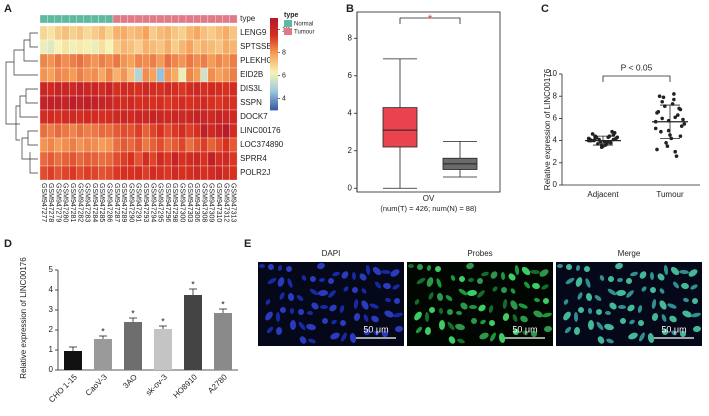 The image size is (709, 416). What do you see at coordinates (65, 202) in the screenshot?
I see `column-label: GSM947280` at bounding box center [65, 202].